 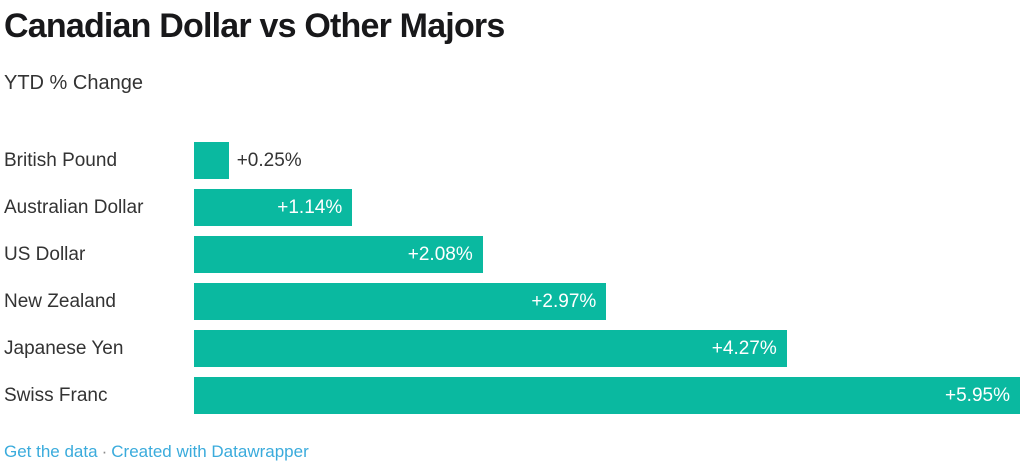 What do you see at coordinates (607, 254) in the screenshot?
I see `bar-track: +2.08%` at bounding box center [607, 254].